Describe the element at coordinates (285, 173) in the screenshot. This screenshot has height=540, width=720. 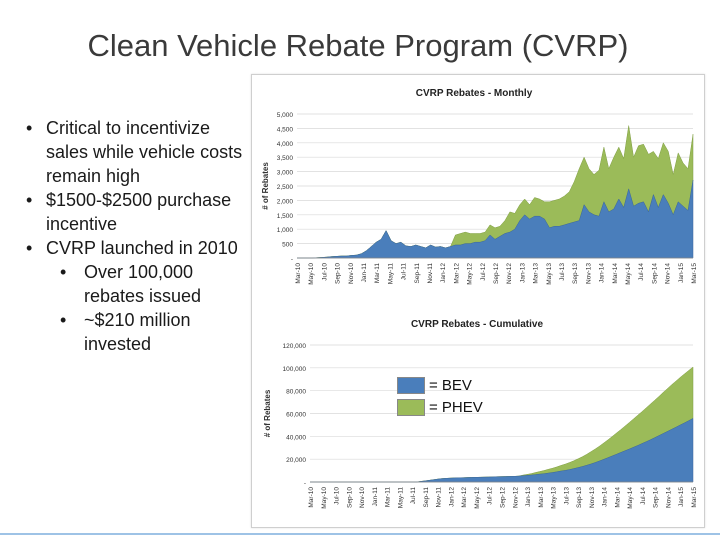
I see `y-tick-label: 3,000` at that location.